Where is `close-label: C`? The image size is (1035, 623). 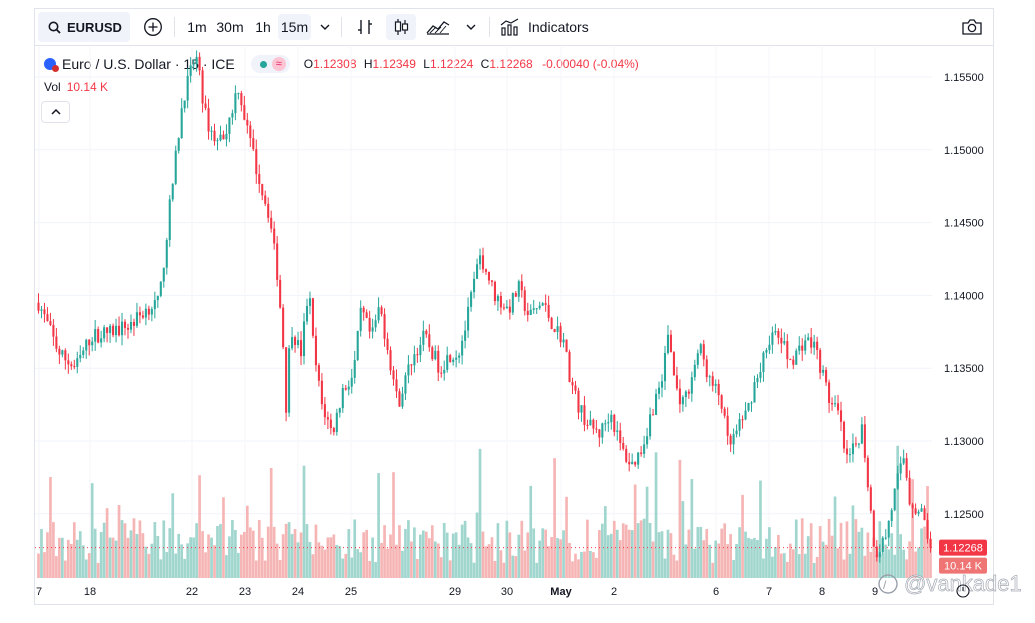
close-label: C is located at coordinates (485, 64).